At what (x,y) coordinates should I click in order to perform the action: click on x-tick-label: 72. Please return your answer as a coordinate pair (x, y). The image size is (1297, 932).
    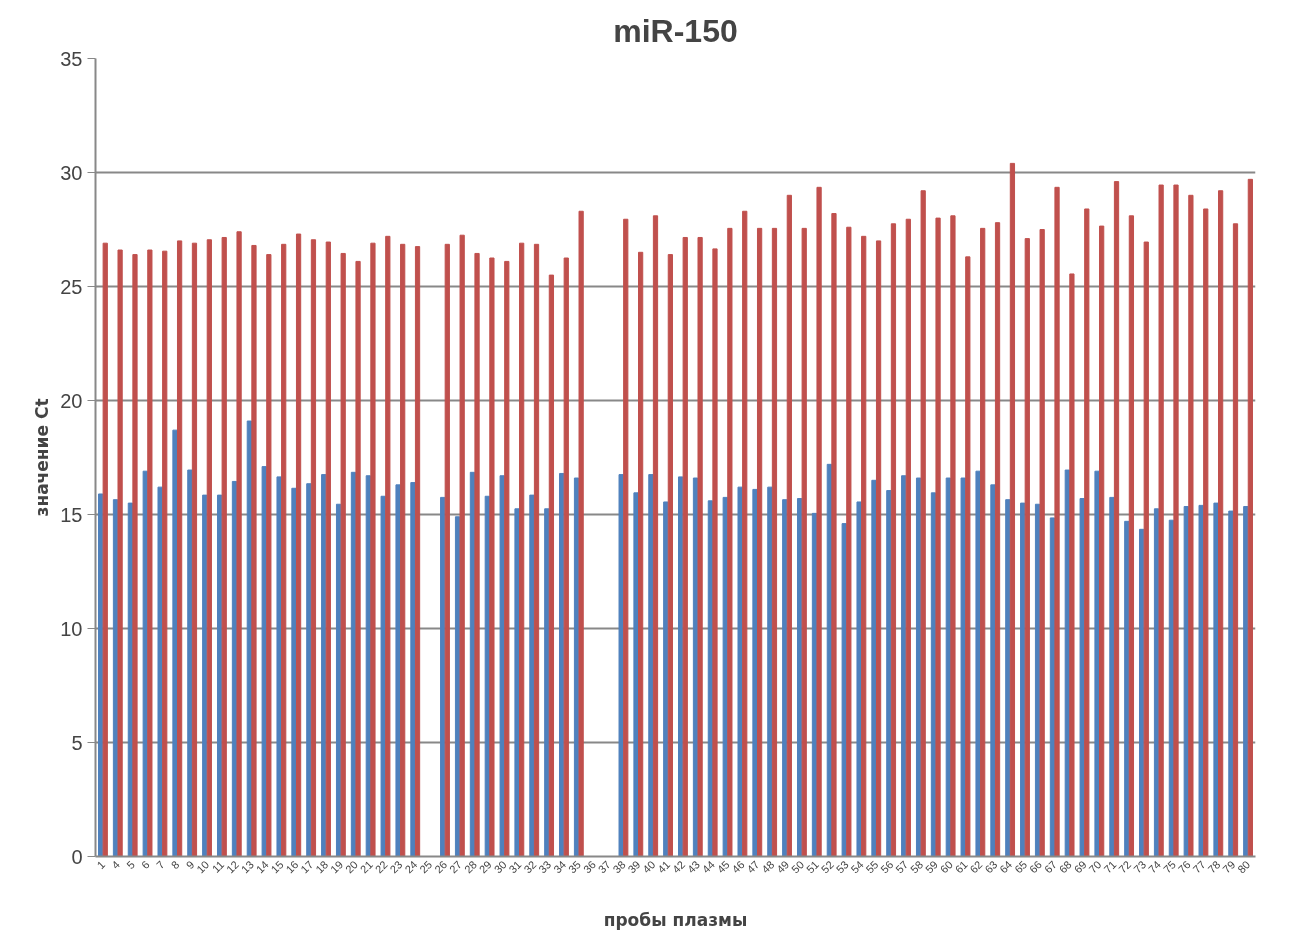
    Looking at the image, I should click on (1125, 867).